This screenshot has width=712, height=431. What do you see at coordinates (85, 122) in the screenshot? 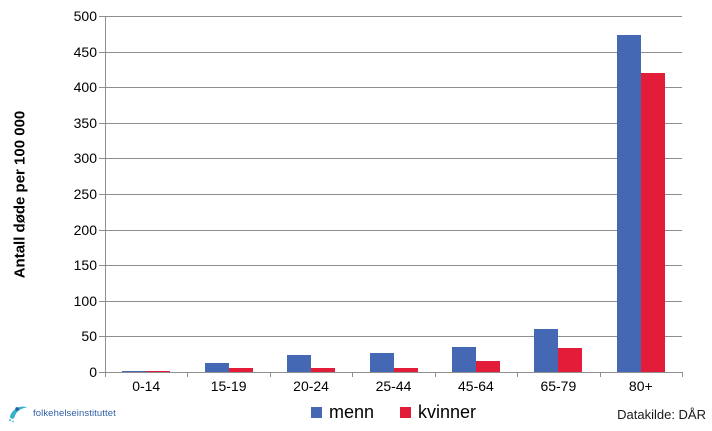
I see `y-tick-label-350: 350` at bounding box center [85, 122].